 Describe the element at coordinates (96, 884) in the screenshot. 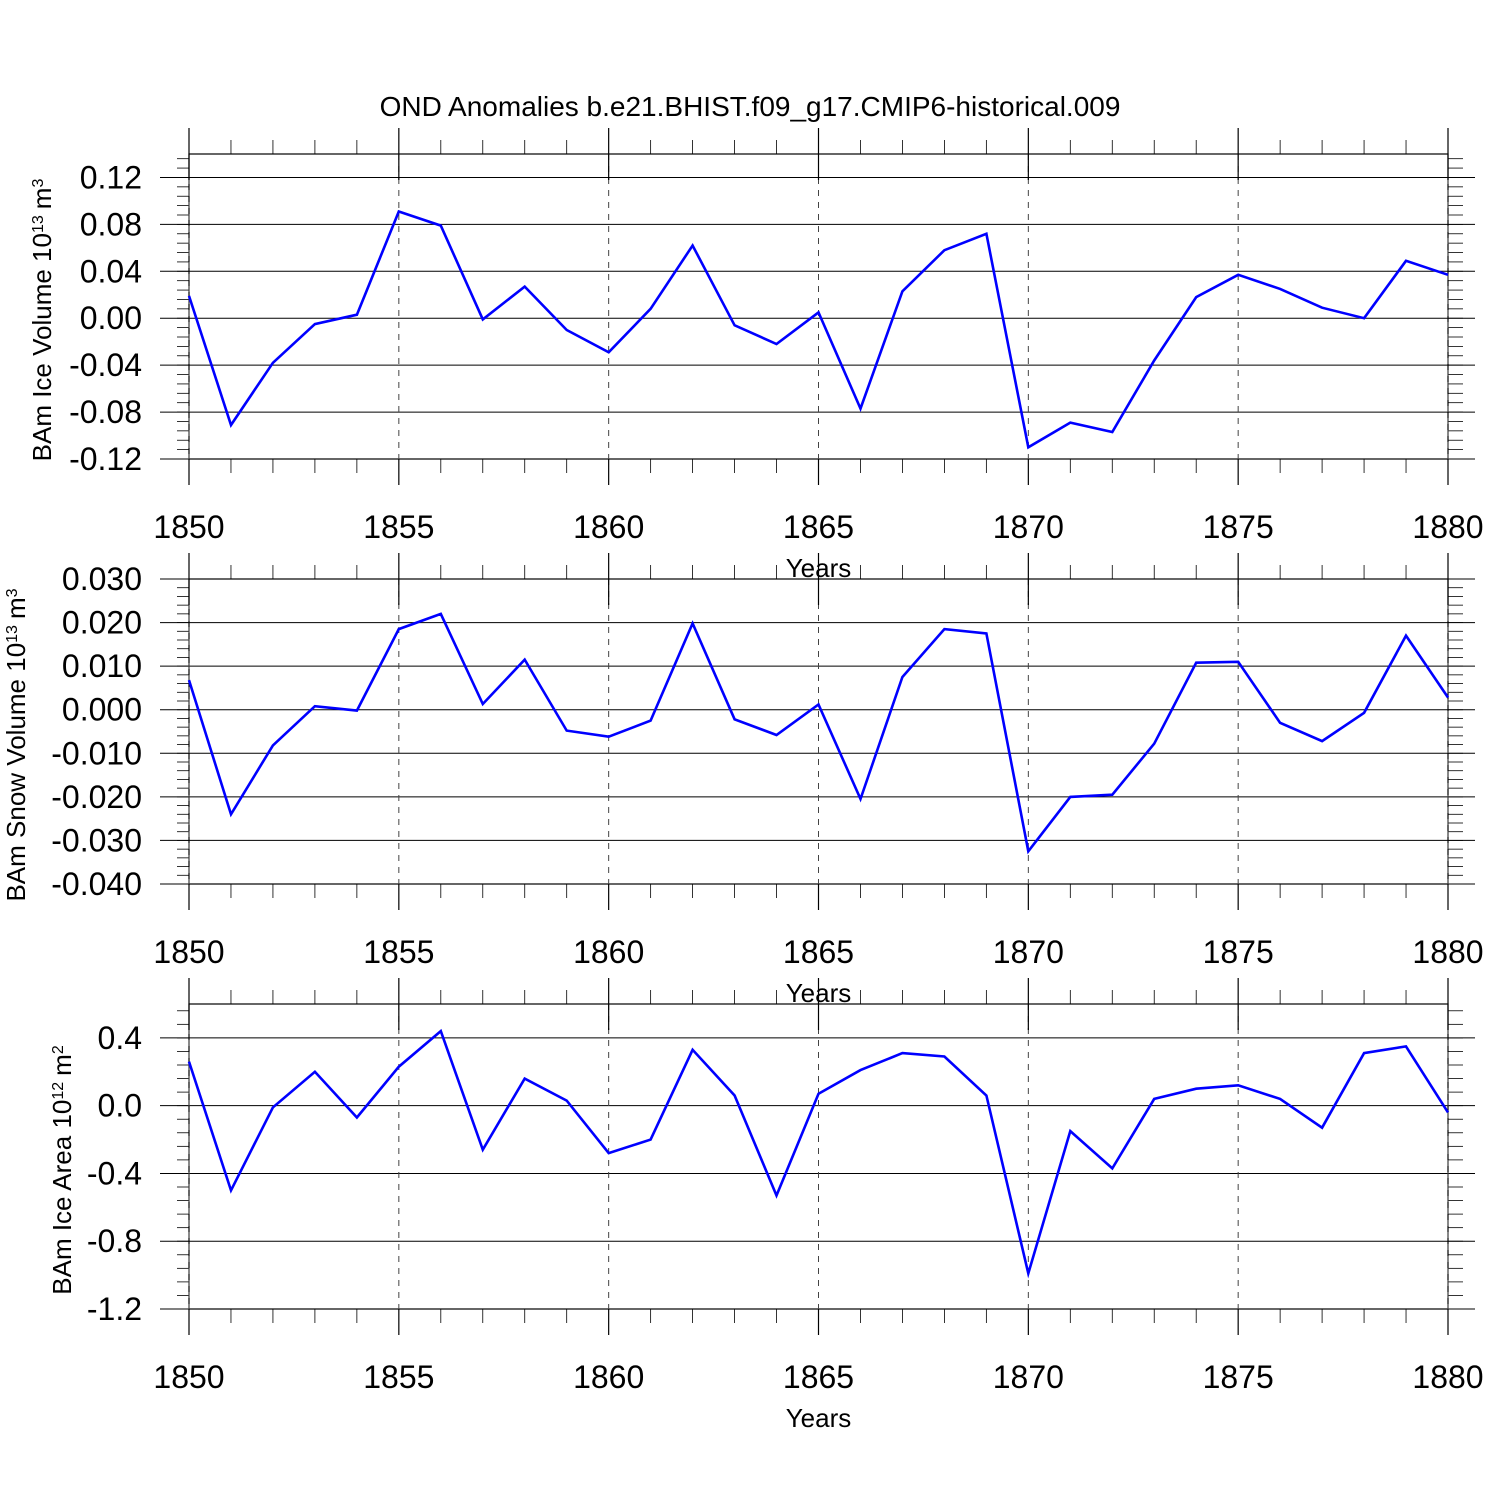

I see `y-tick-label: -0.040` at that location.